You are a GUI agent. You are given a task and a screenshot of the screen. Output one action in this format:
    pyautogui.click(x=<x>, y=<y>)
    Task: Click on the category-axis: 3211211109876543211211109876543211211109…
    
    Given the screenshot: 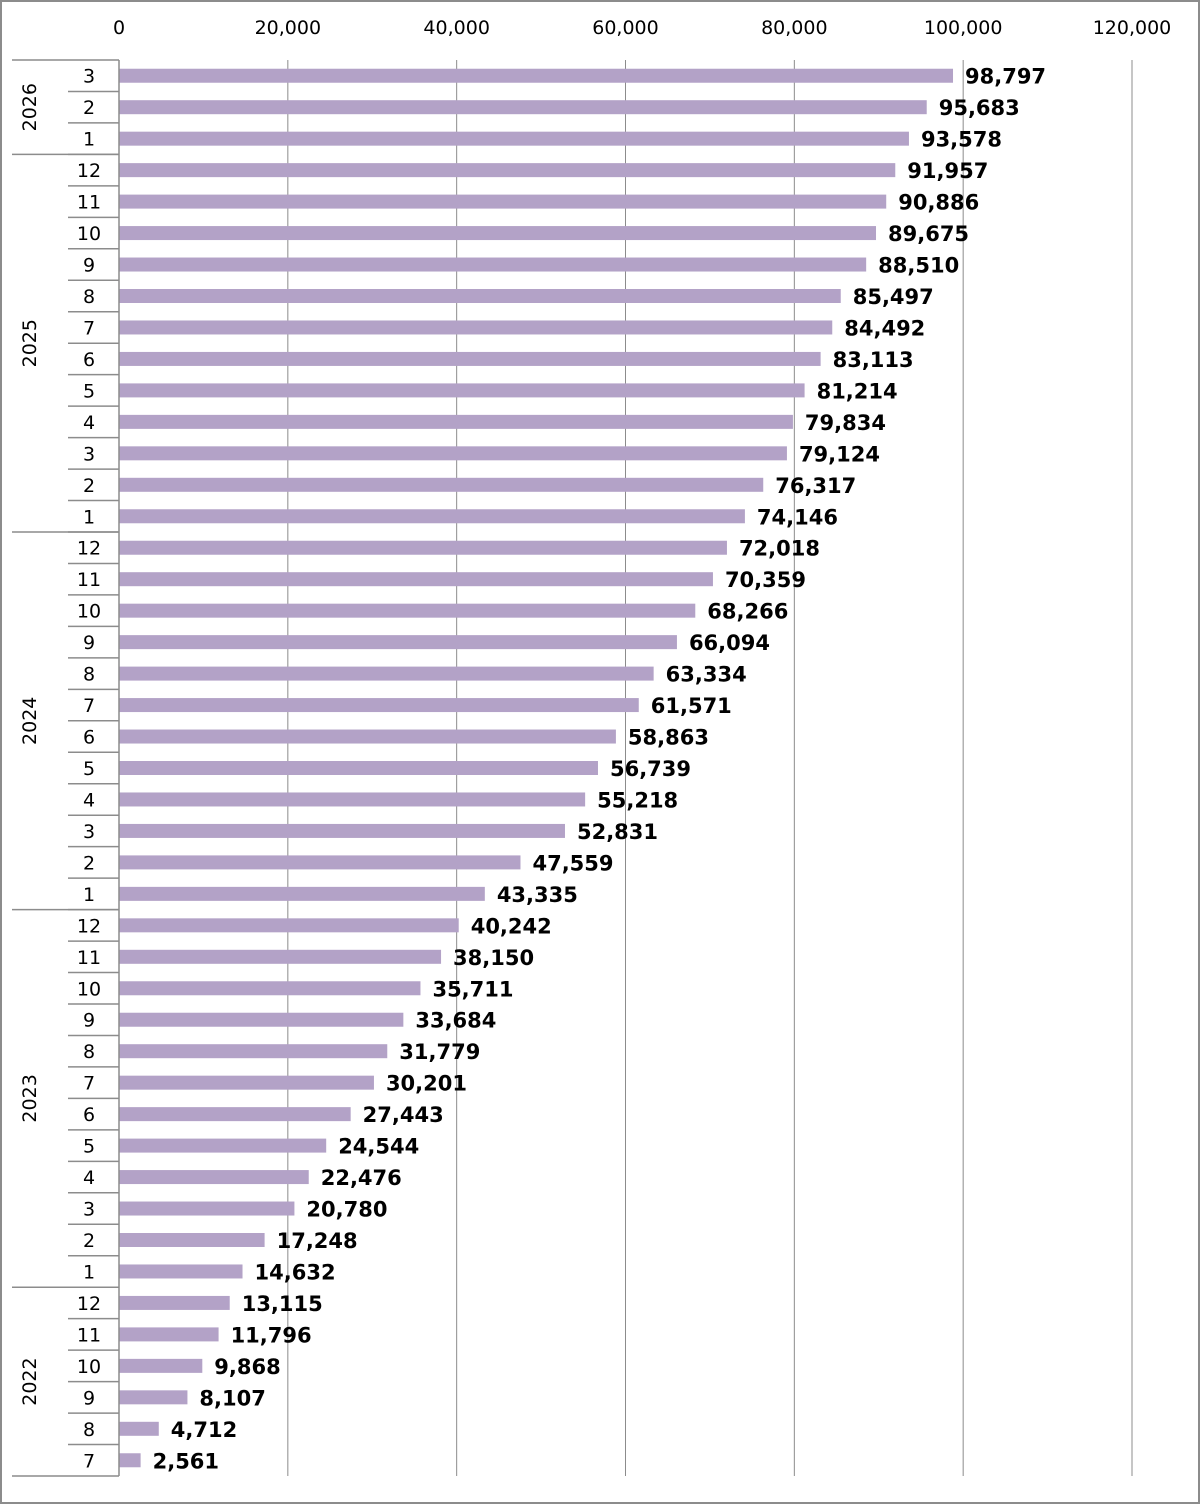 What is the action you would take?
    pyautogui.click(x=66, y=768)
    